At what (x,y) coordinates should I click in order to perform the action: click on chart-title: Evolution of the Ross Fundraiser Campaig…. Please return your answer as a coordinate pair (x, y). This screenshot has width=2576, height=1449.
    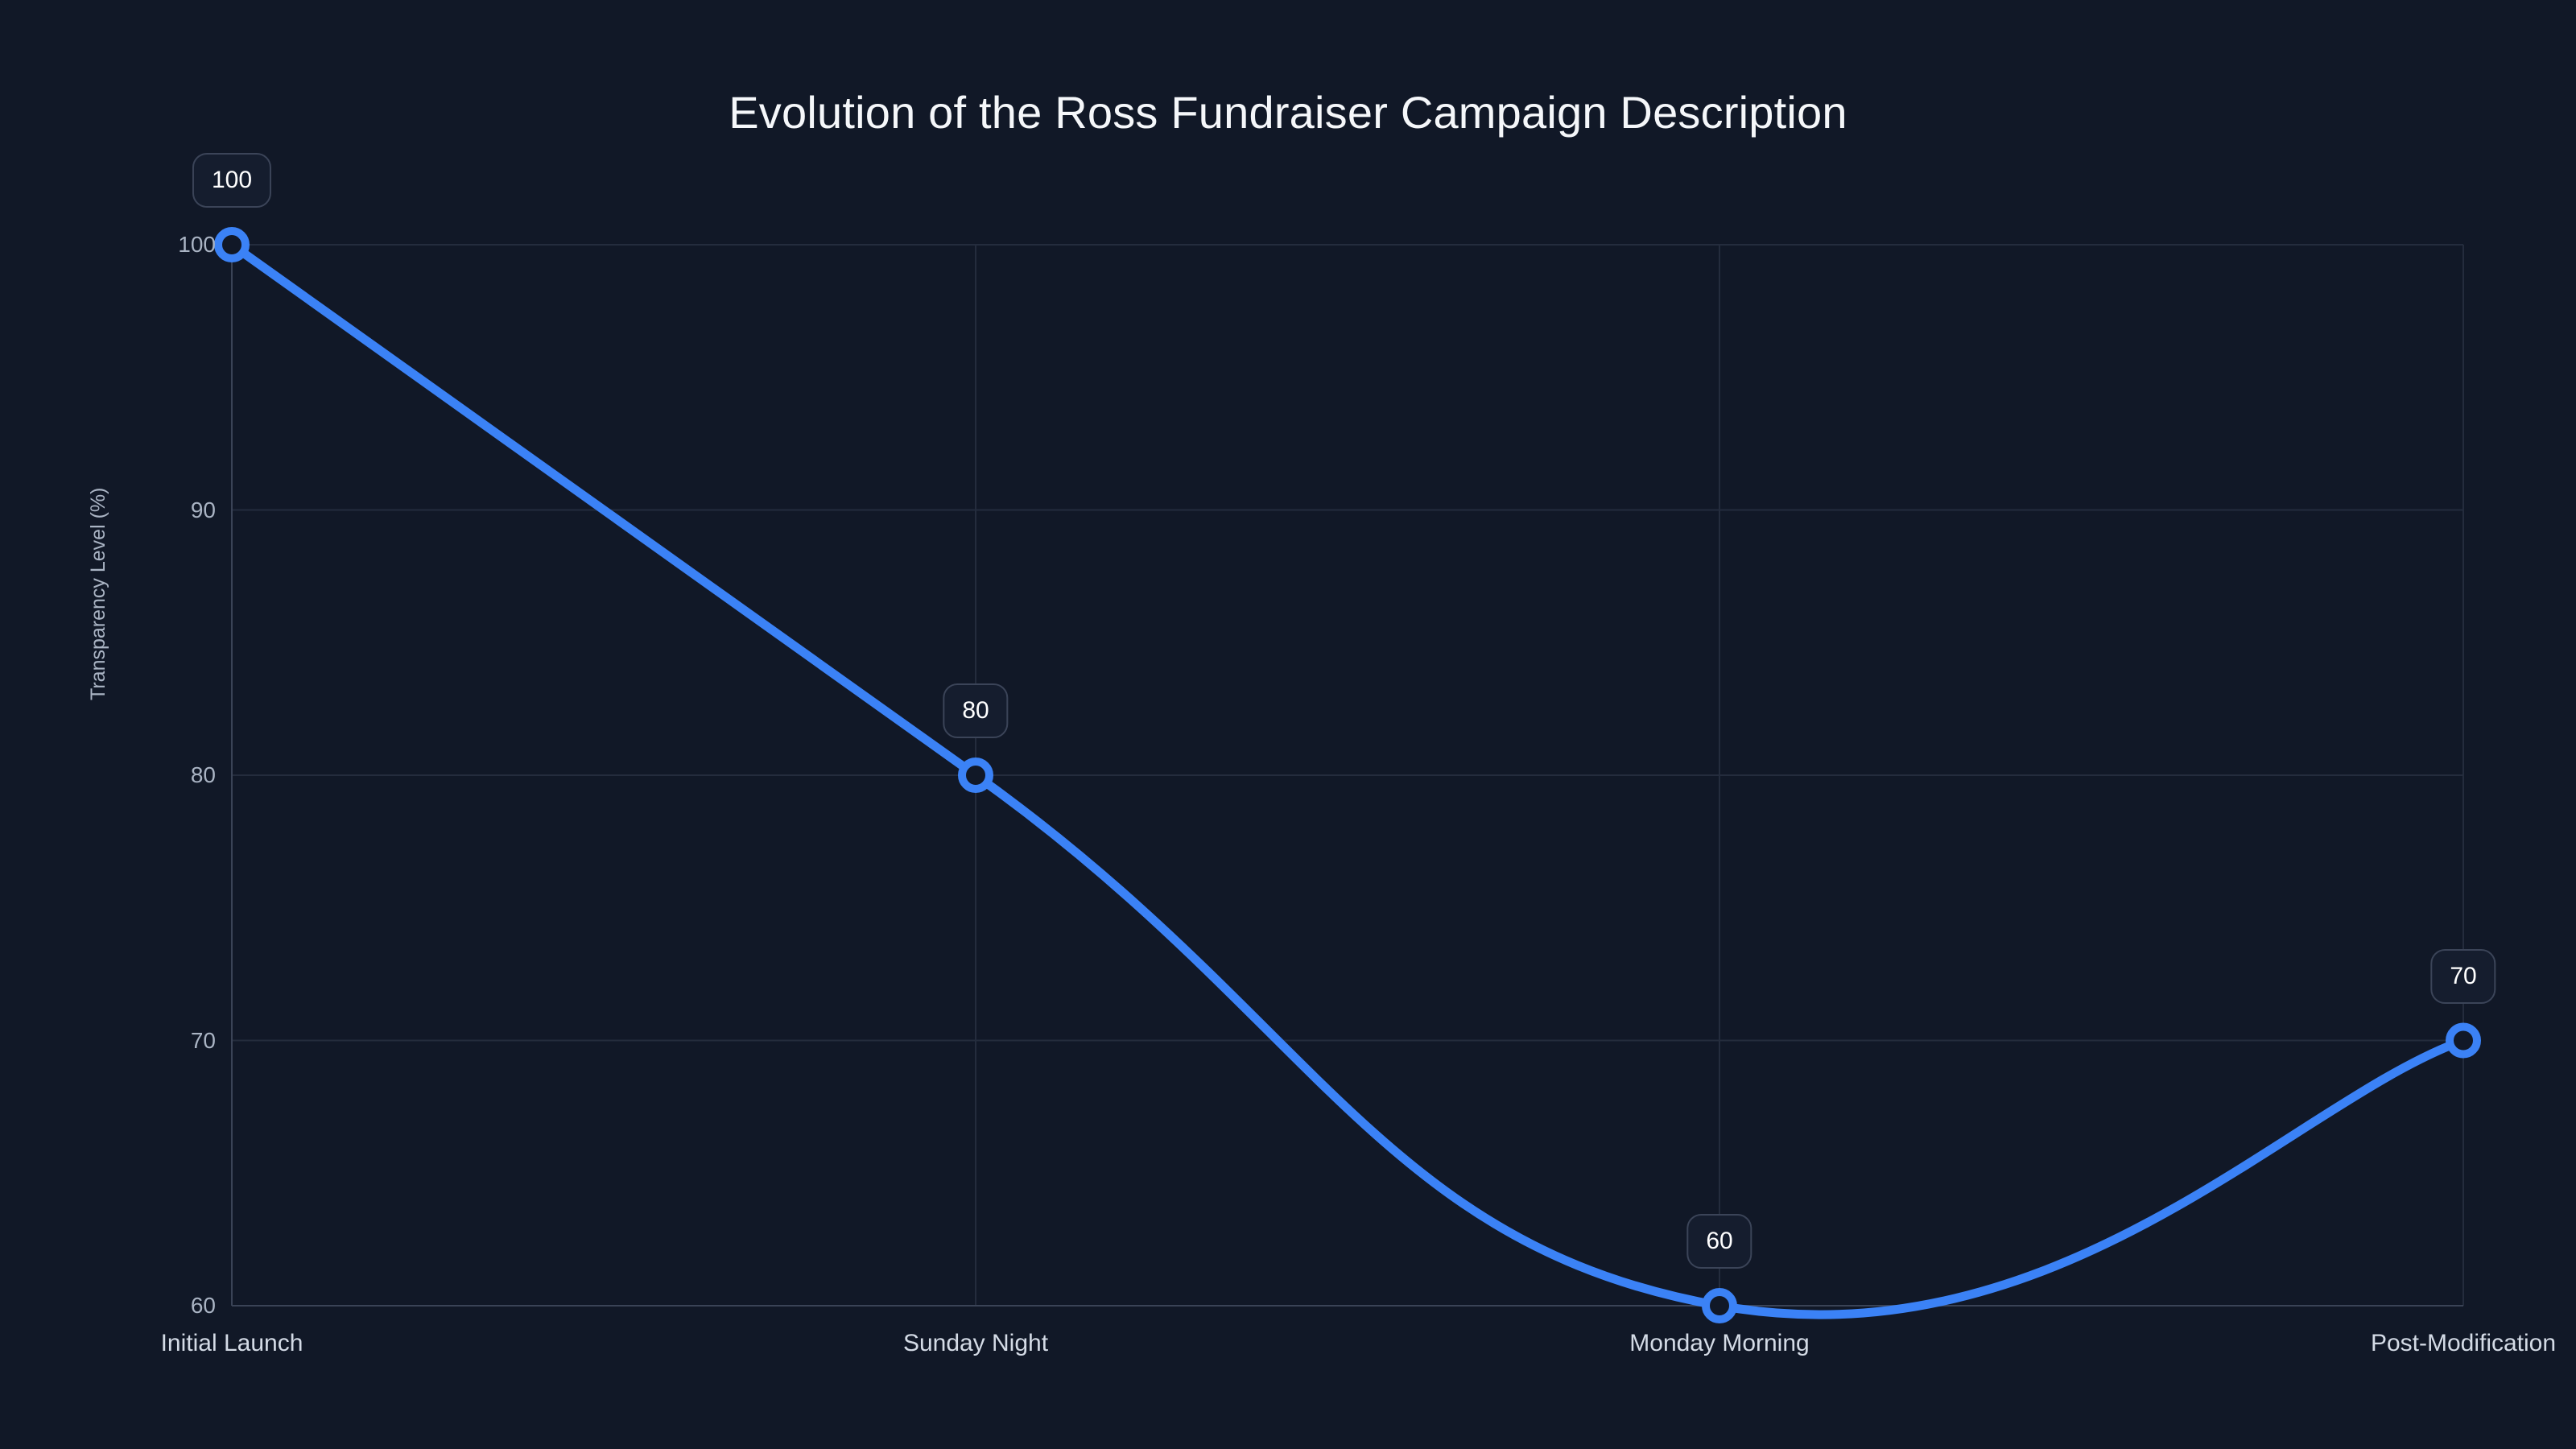
    Looking at the image, I should click on (1288, 112).